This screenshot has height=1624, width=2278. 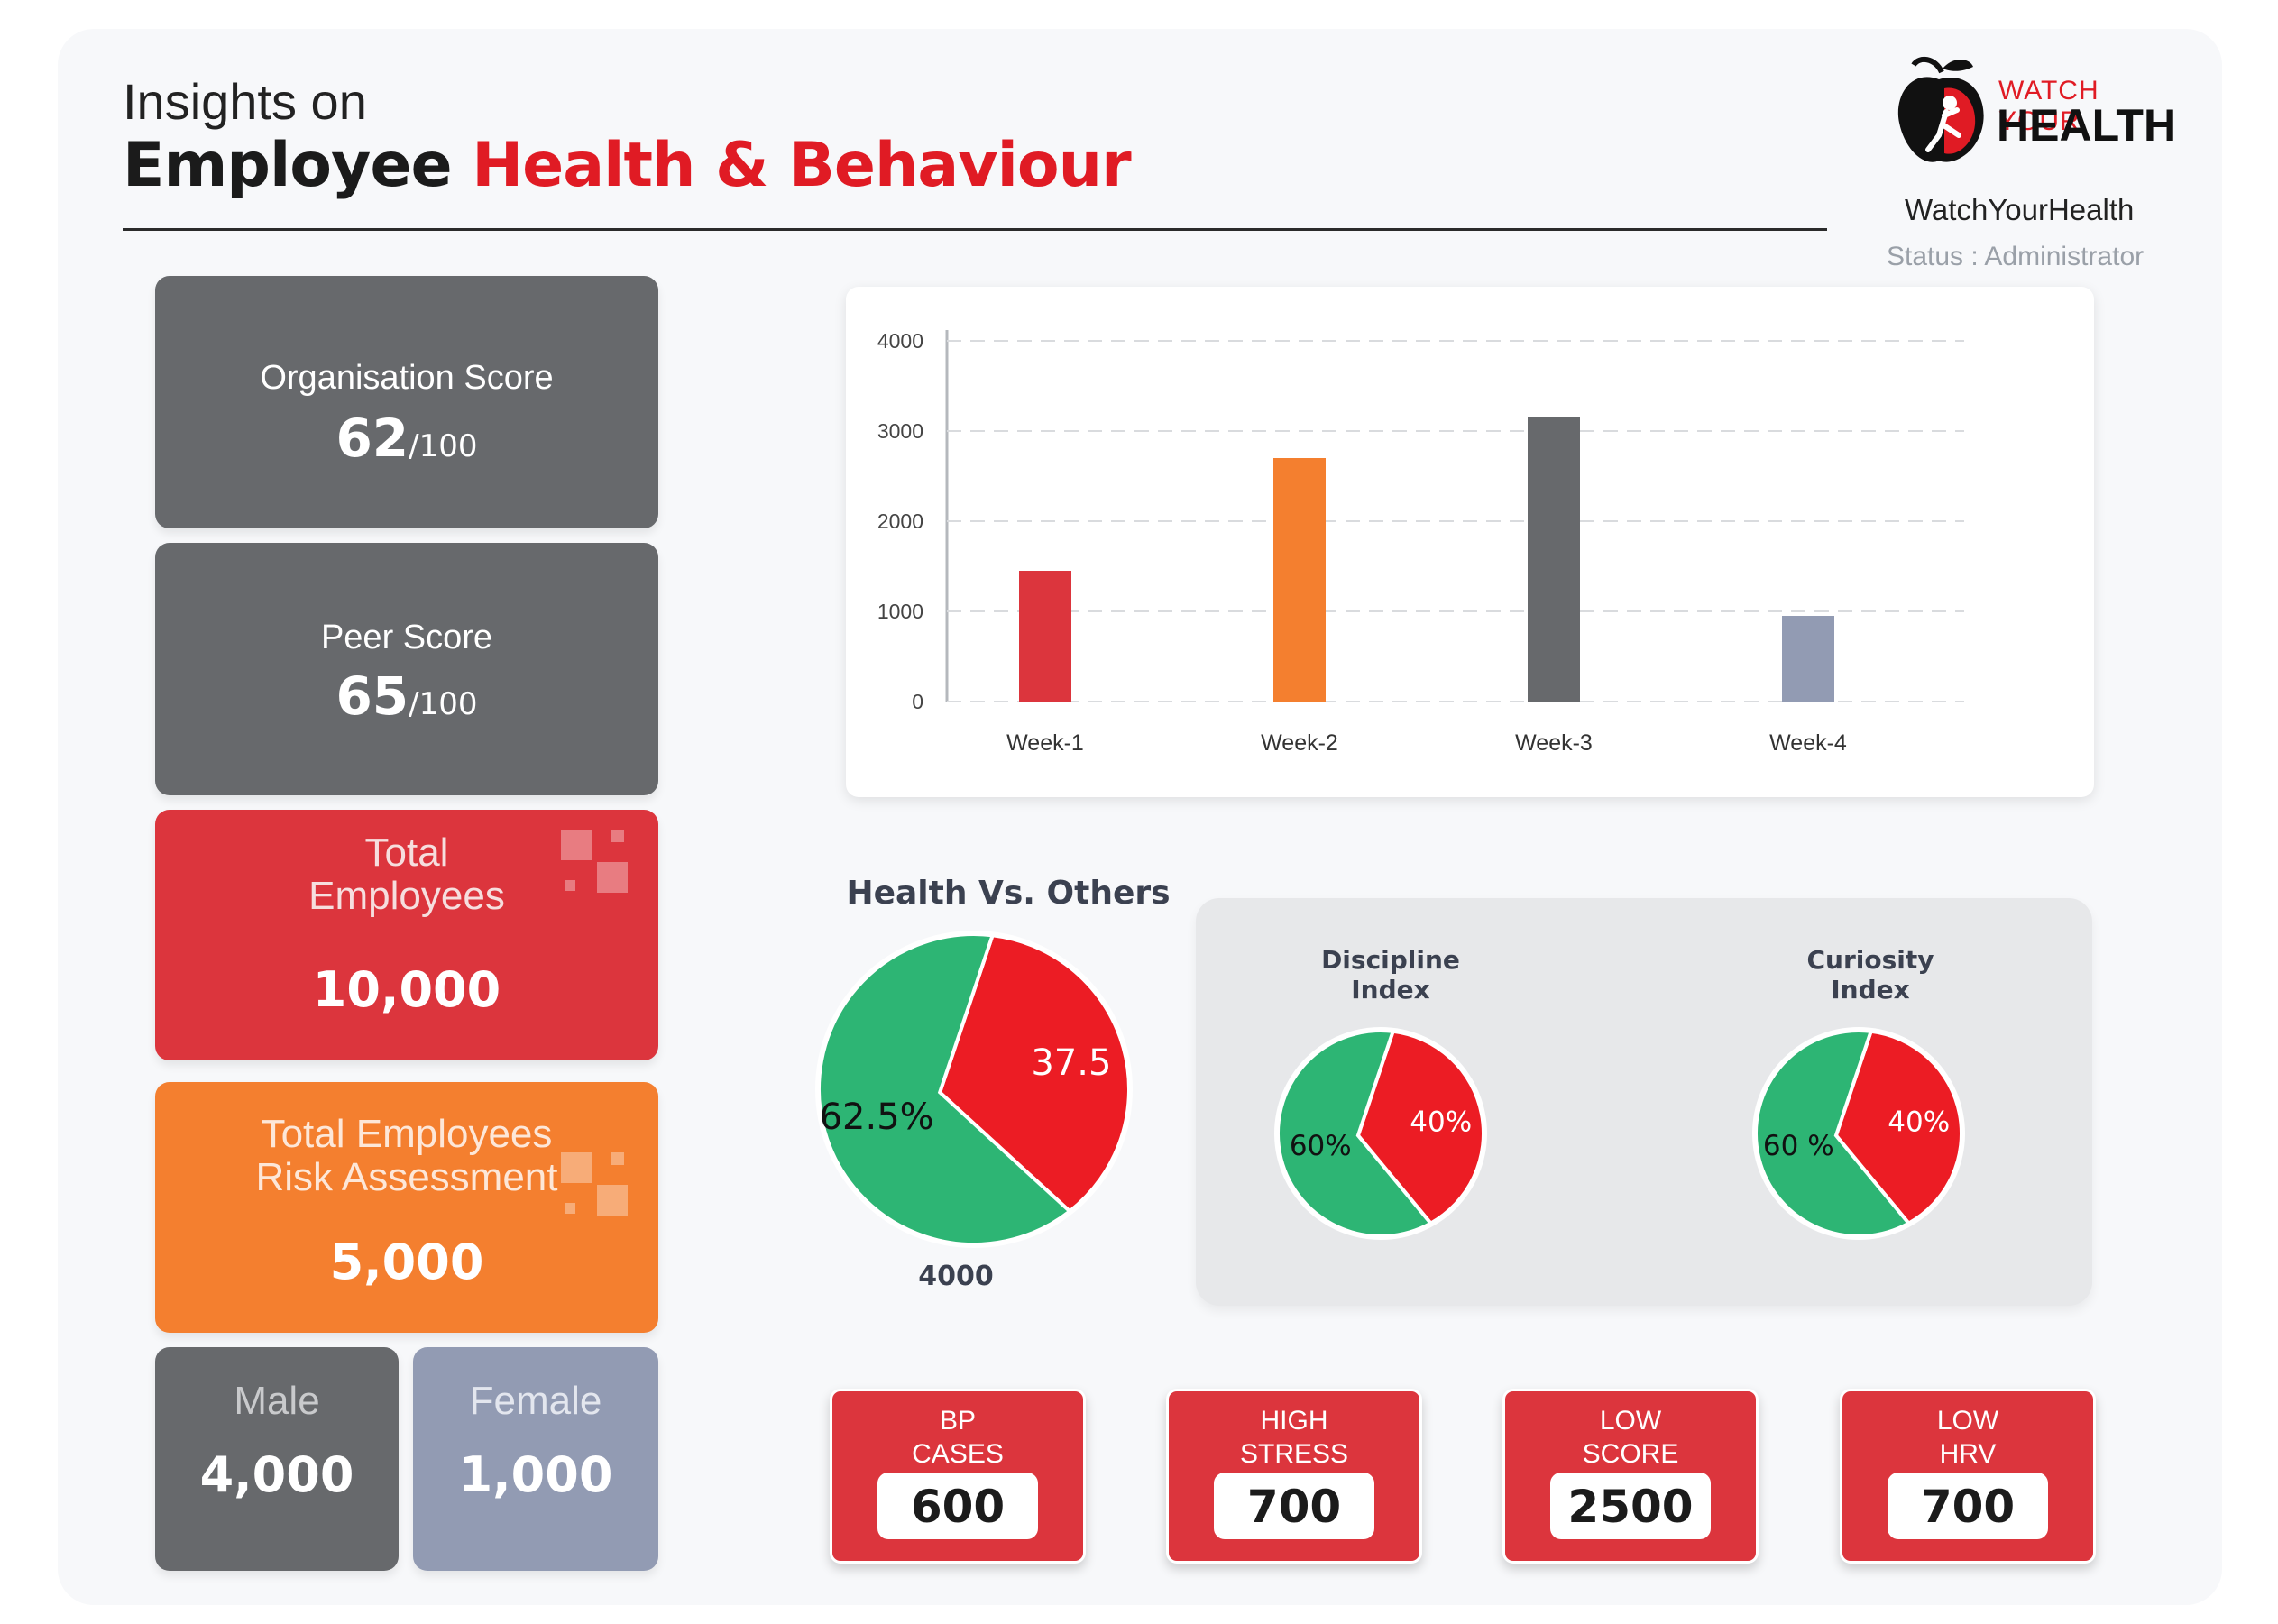 What do you see at coordinates (535, 1474) in the screenshot?
I see `female-value: 1,000` at bounding box center [535, 1474].